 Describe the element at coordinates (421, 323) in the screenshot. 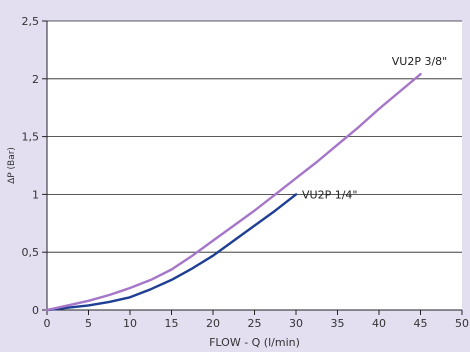

I see `x-tick-label-9: 45` at that location.